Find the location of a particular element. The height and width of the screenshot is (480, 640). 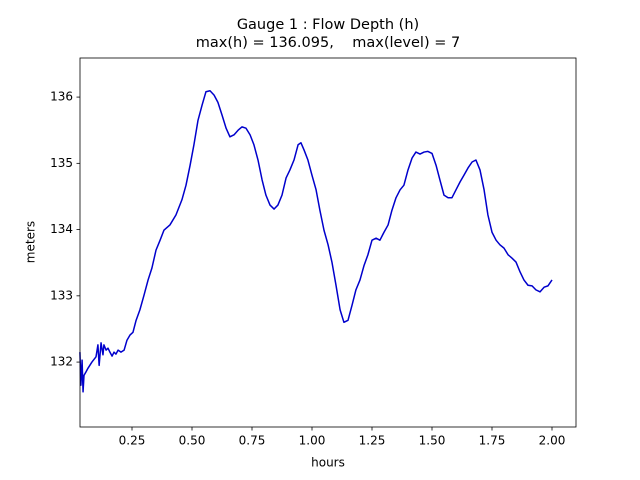

x-tick-label: 1.75 is located at coordinates (492, 441).